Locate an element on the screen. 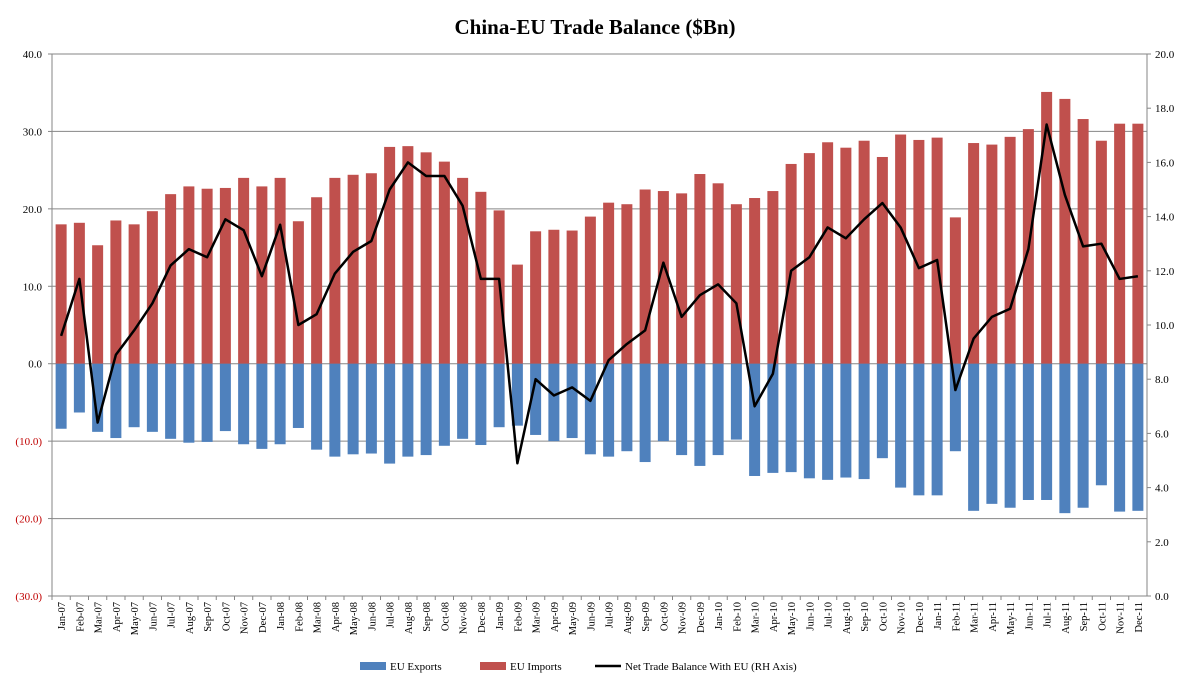 The width and height of the screenshot is (1191, 686). x-tick-label: Mar-10 is located at coordinates (756, 617).